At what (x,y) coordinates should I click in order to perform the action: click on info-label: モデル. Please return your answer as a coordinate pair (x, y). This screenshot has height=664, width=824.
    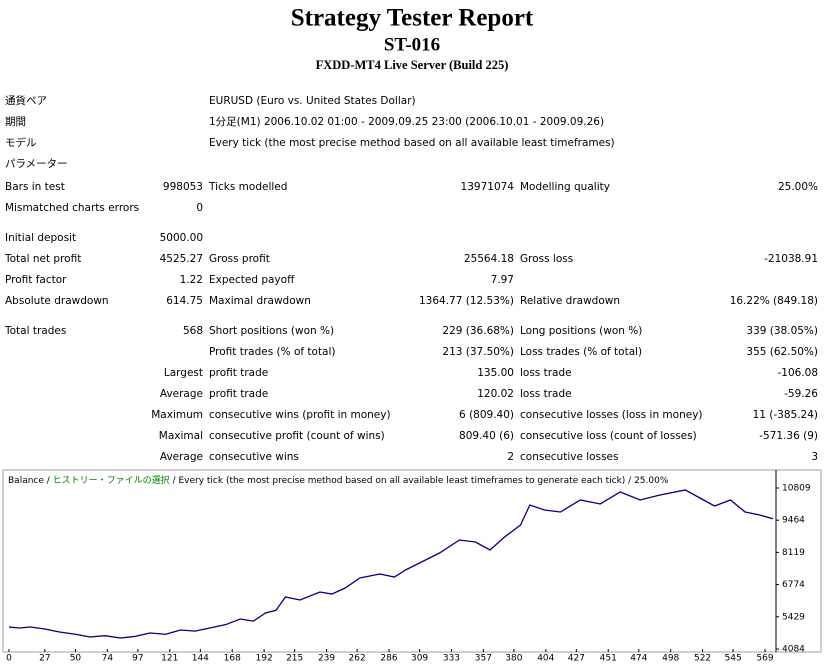
    Looking at the image, I should click on (21, 142).